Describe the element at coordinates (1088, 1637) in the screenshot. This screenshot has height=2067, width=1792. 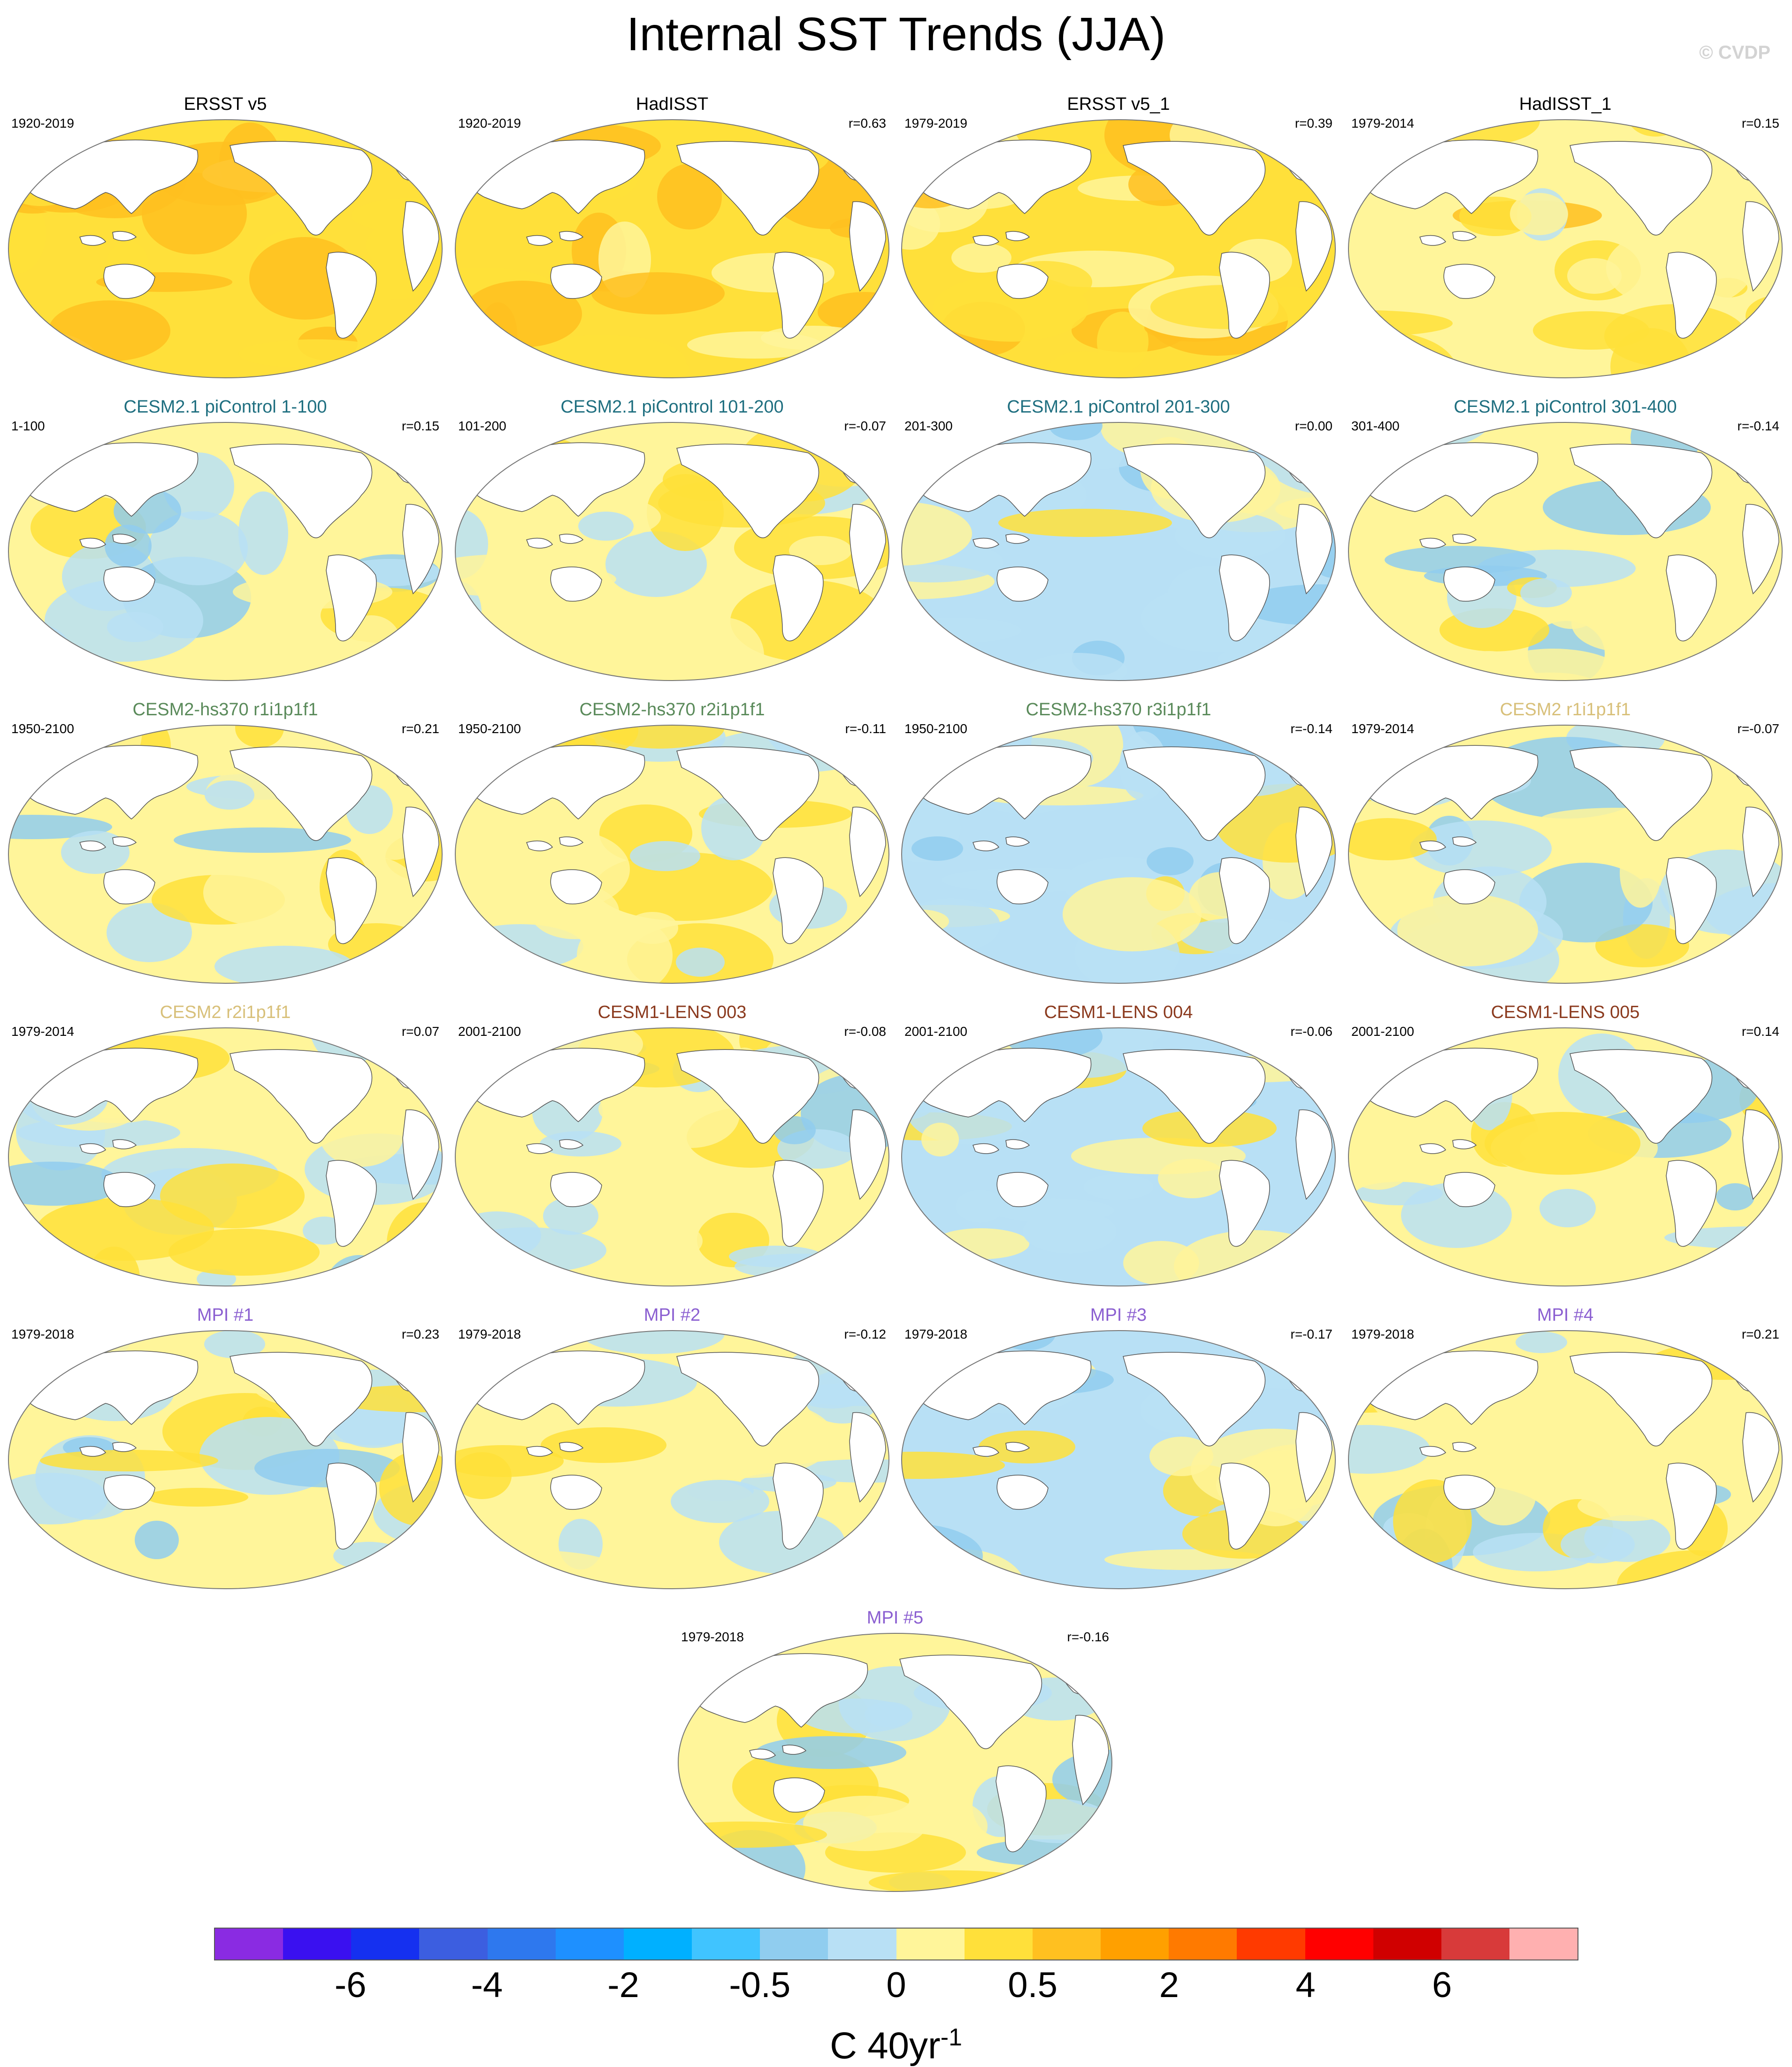
I see `panel-correlation: r=-0.16` at that location.